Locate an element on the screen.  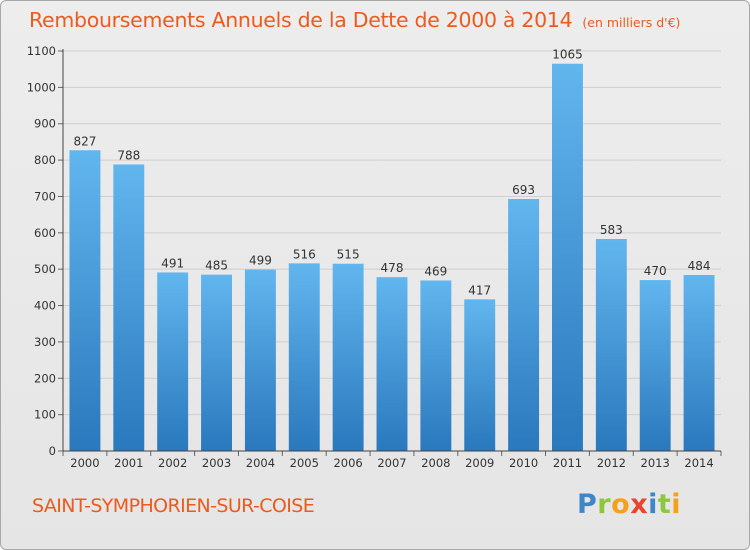
bar-2002 is located at coordinates (173, 361).